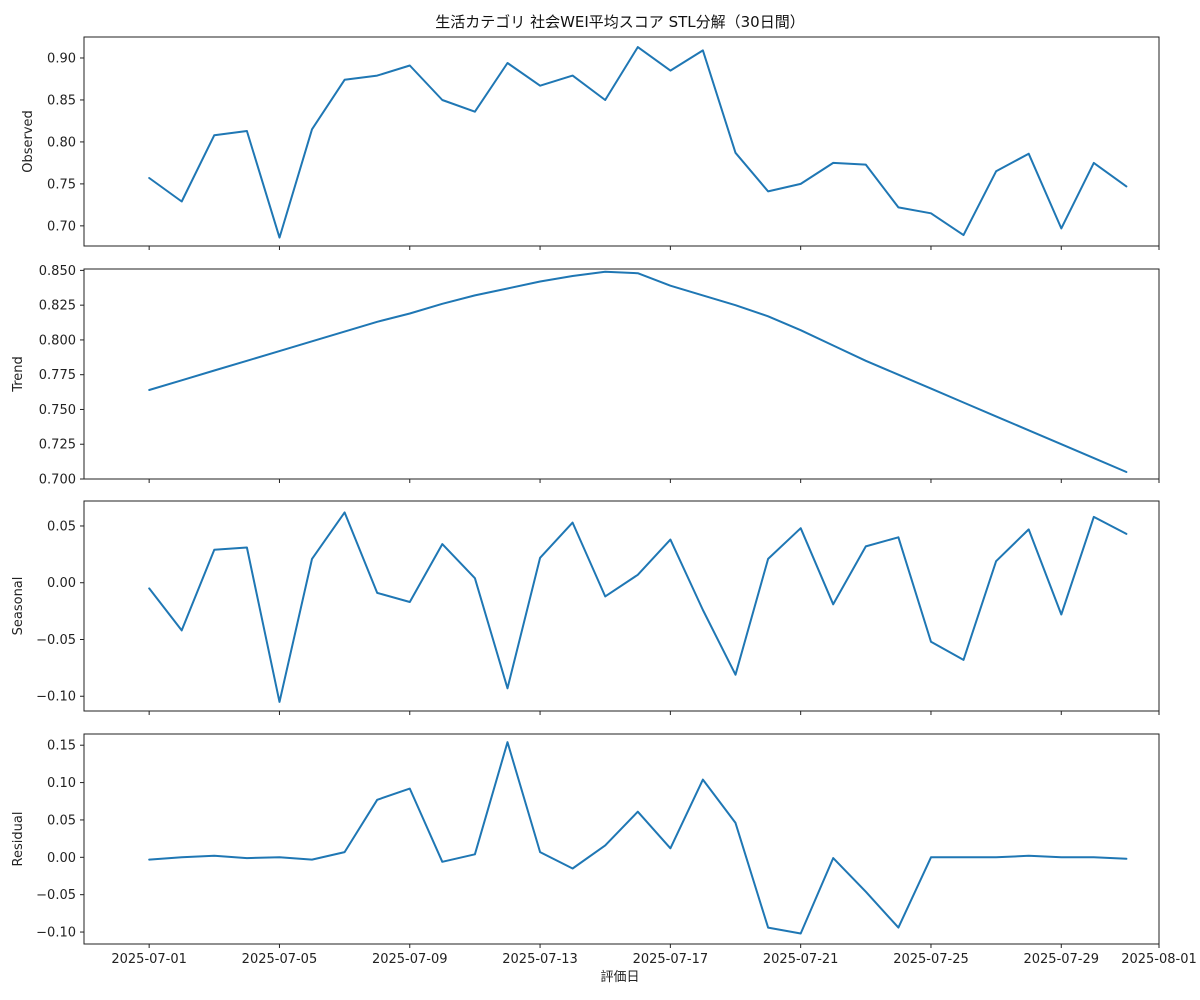 This screenshot has width=1200, height=1000. What do you see at coordinates (57, 271) in the screenshot?
I see `y-tick-label: 0.850` at bounding box center [57, 271].